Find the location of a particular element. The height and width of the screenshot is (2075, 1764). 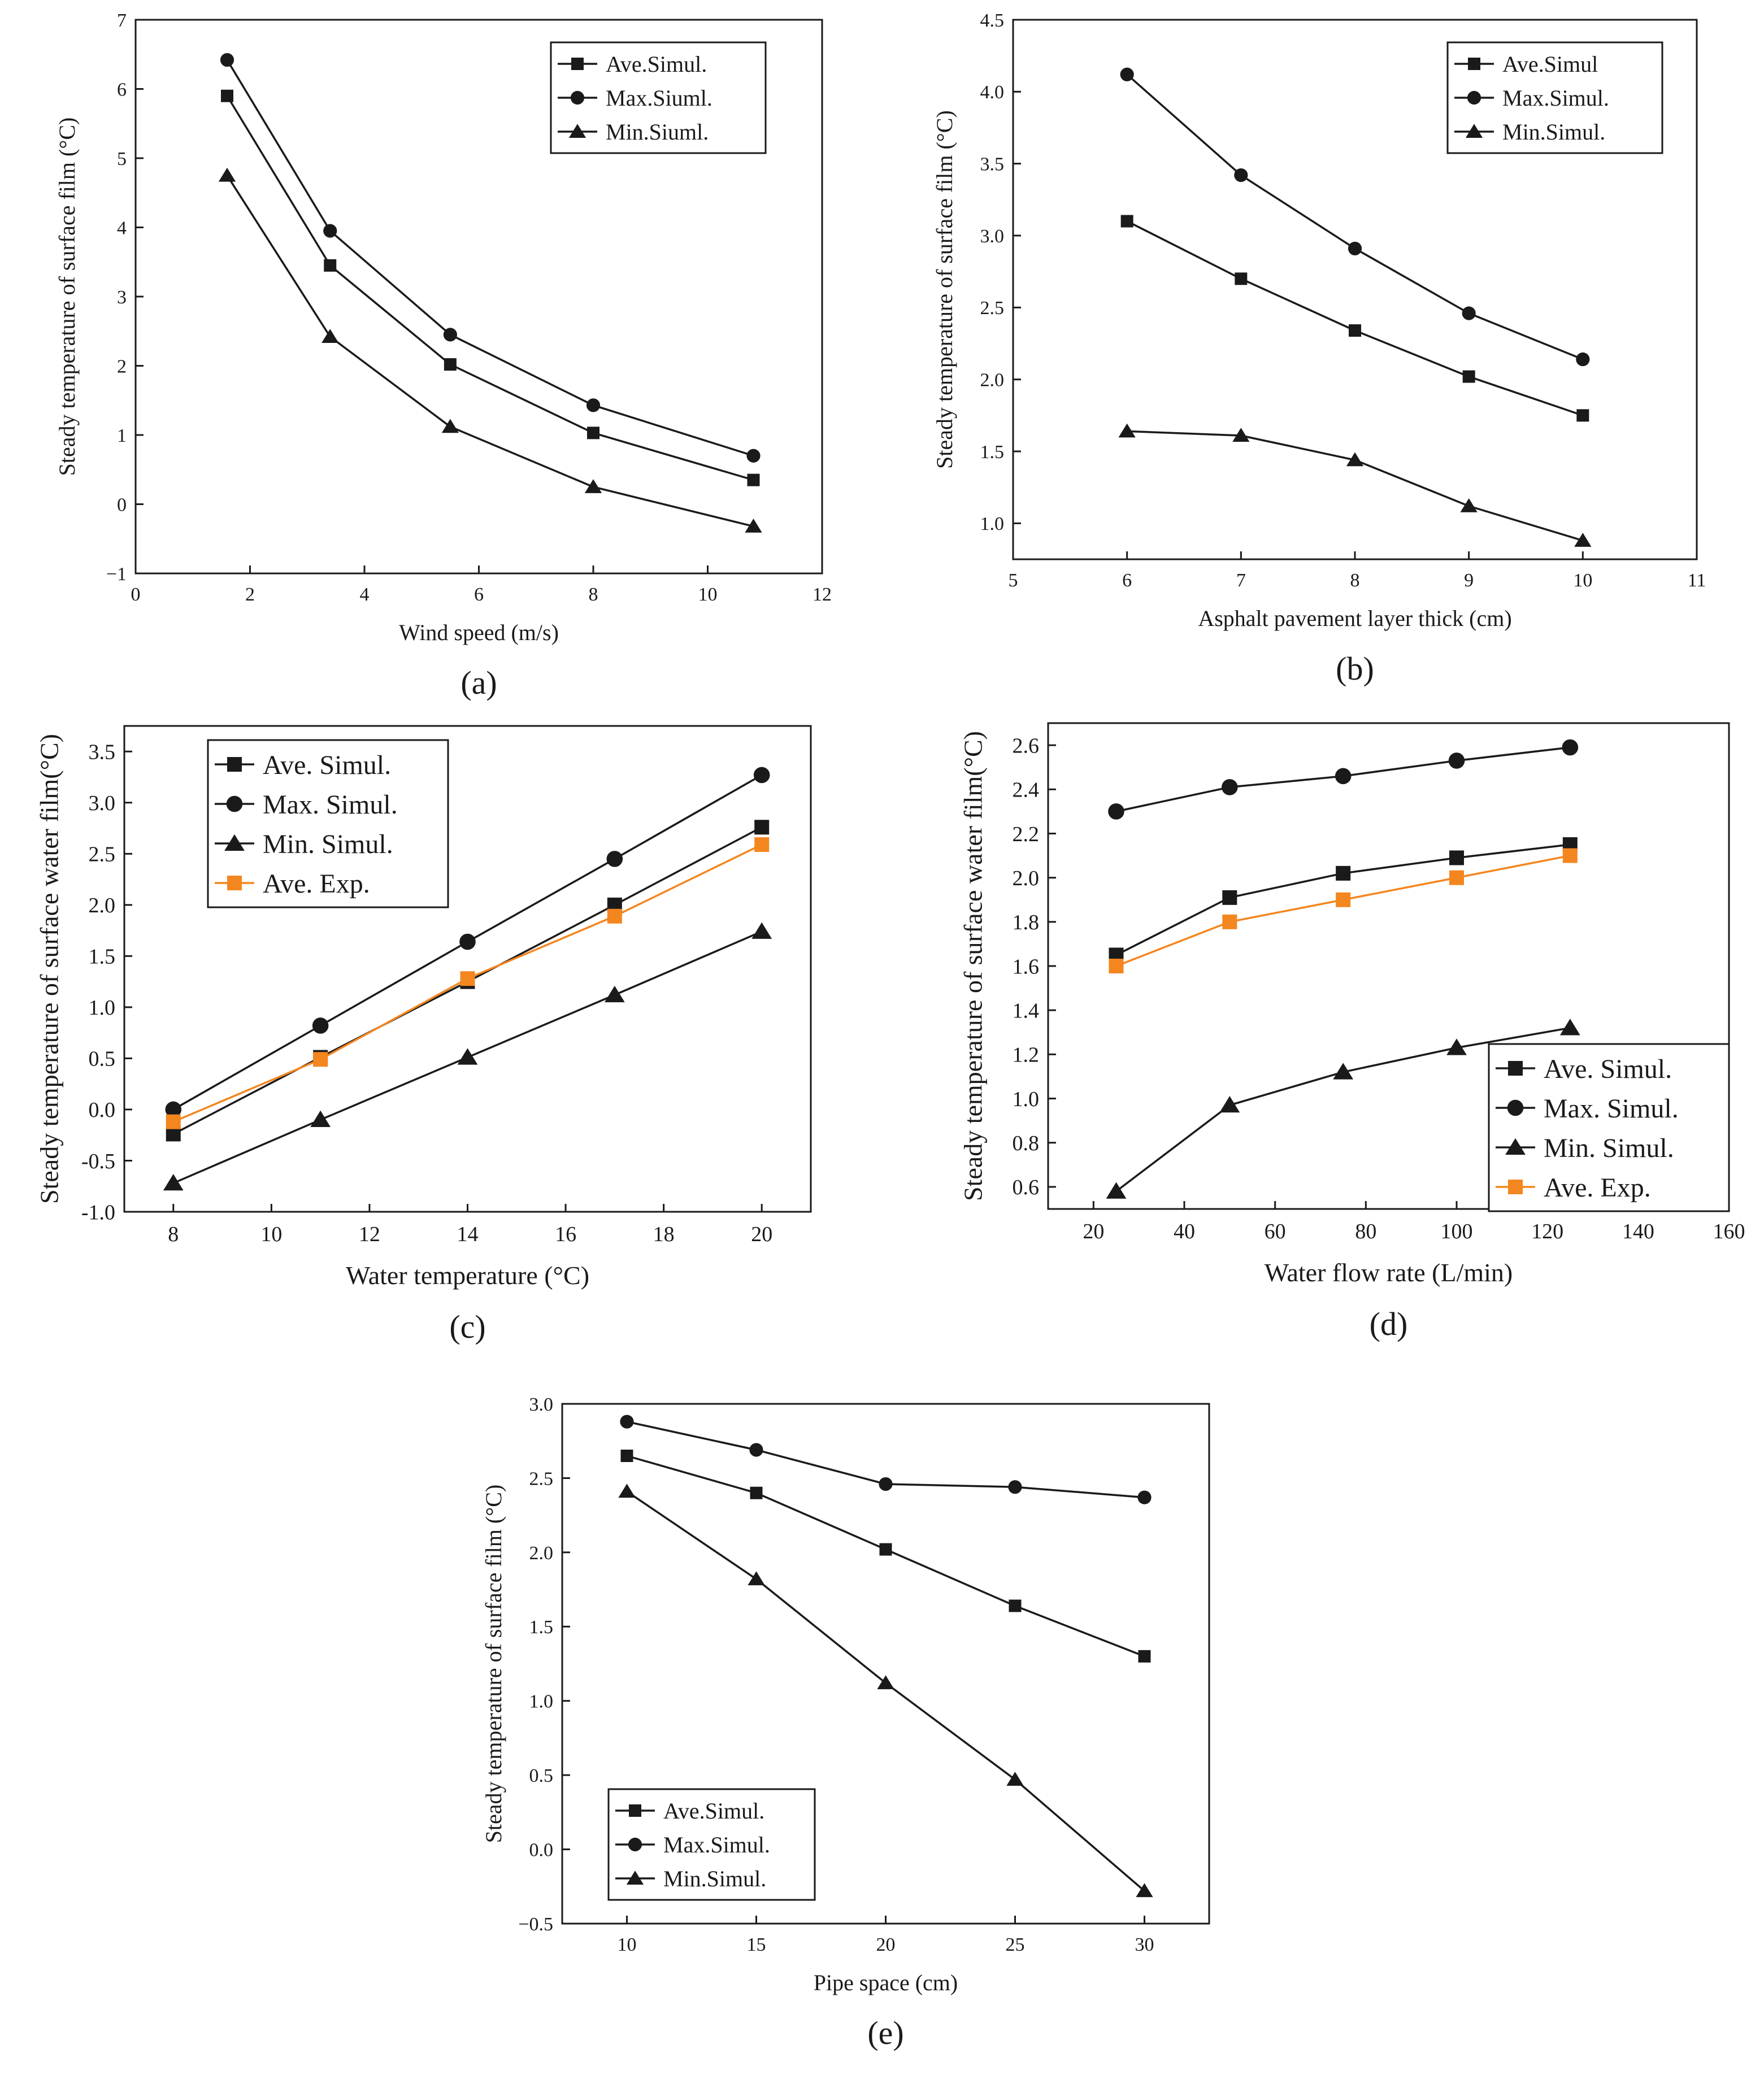

x-tick-label: 6 is located at coordinates (479, 594).